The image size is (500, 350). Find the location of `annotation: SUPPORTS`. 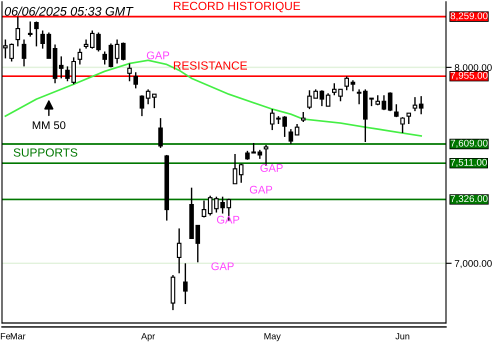

annotation: SUPPORTS is located at coordinates (46, 152).